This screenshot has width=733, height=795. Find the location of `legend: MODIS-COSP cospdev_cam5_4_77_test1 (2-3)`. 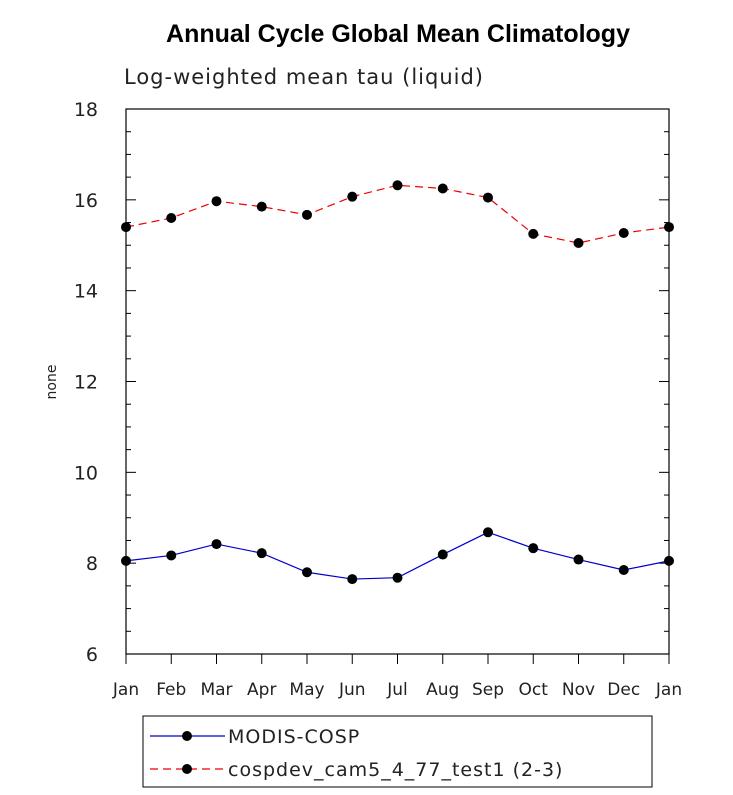

legend: MODIS-COSP cospdev_cam5_4_77_test1 (2-3) is located at coordinates (397, 751).